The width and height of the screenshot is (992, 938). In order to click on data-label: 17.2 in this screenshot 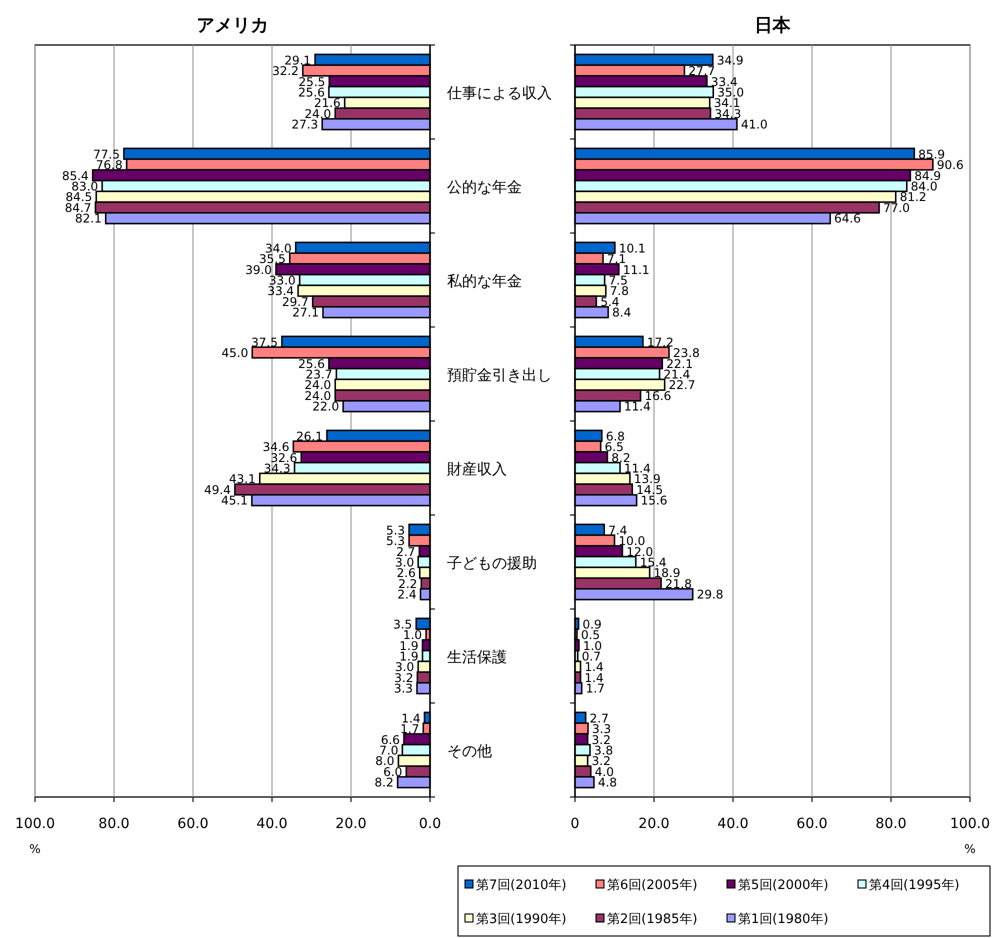, I will do `click(660, 342)`.